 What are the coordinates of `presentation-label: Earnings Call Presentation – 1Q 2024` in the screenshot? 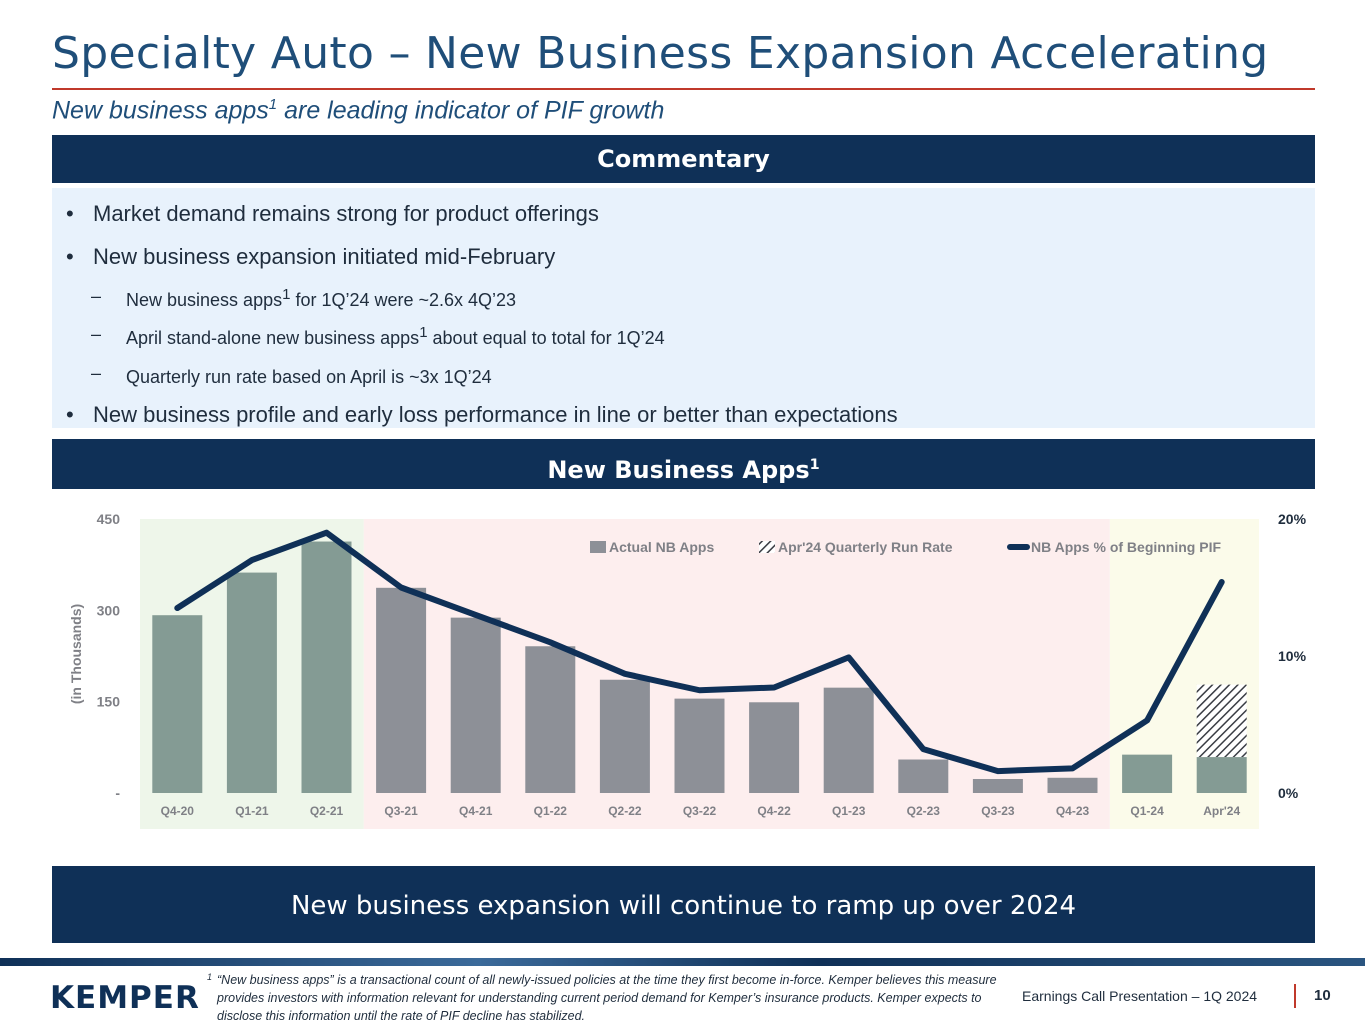 It's located at (1140, 996).